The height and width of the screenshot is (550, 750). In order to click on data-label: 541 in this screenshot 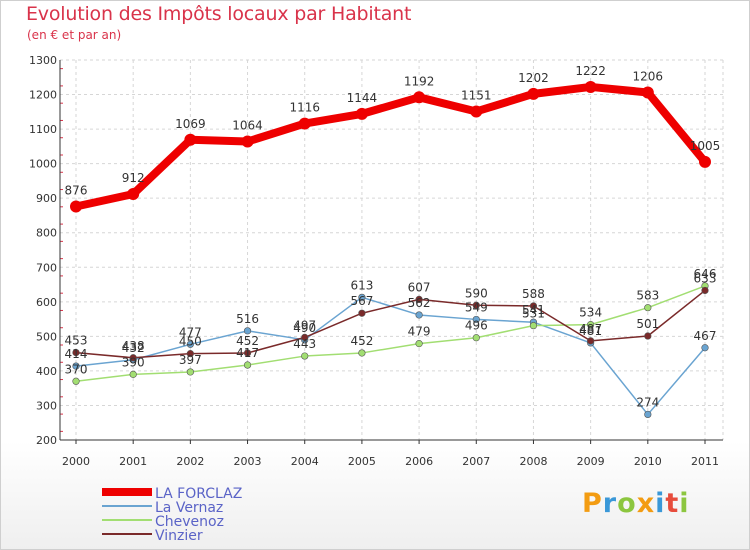, I will do `click(533, 310)`.